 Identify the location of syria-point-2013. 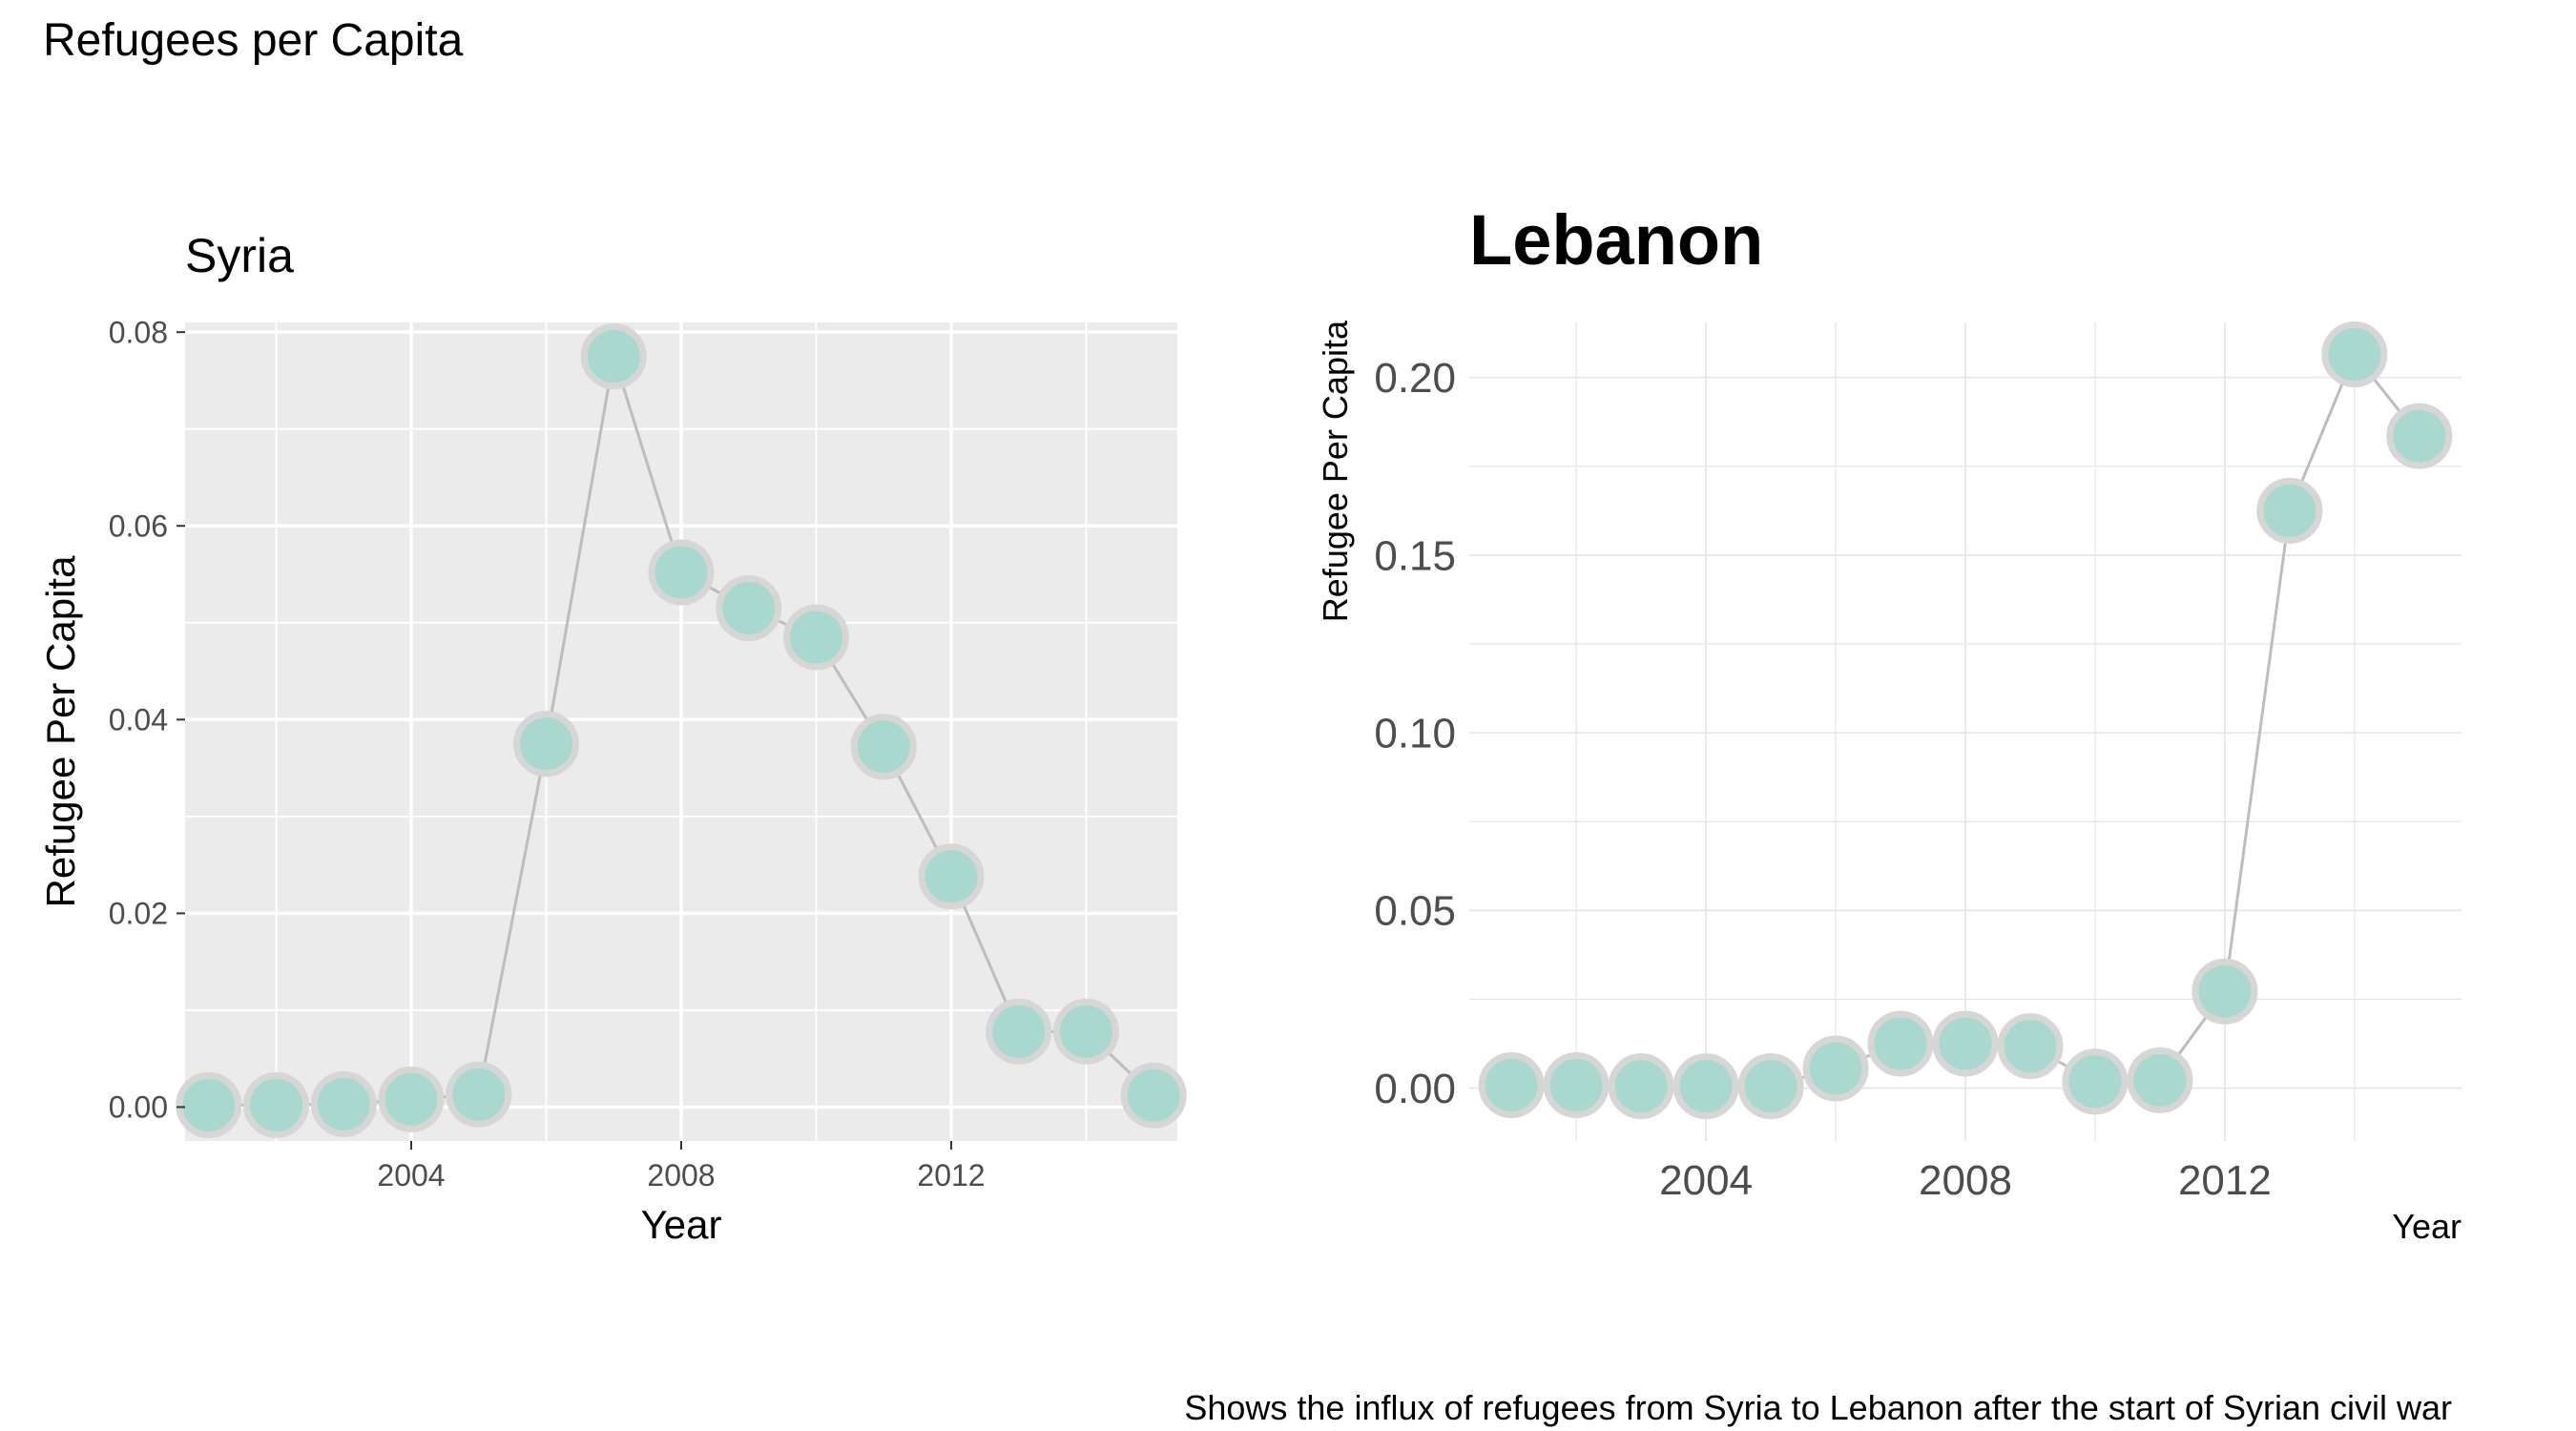
(1019, 1032).